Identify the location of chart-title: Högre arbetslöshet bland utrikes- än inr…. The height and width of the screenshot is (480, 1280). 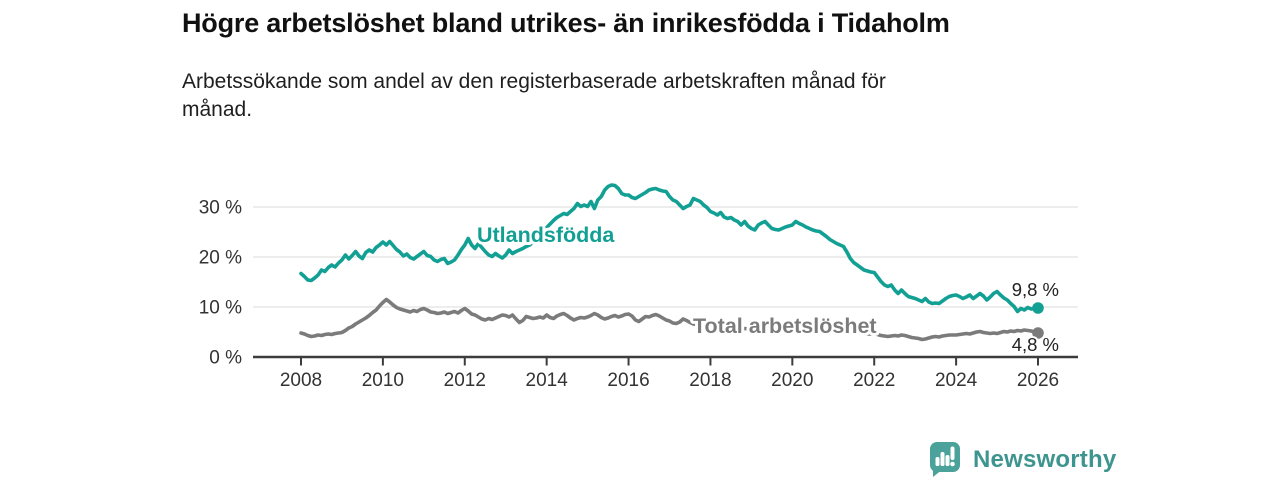
(566, 23).